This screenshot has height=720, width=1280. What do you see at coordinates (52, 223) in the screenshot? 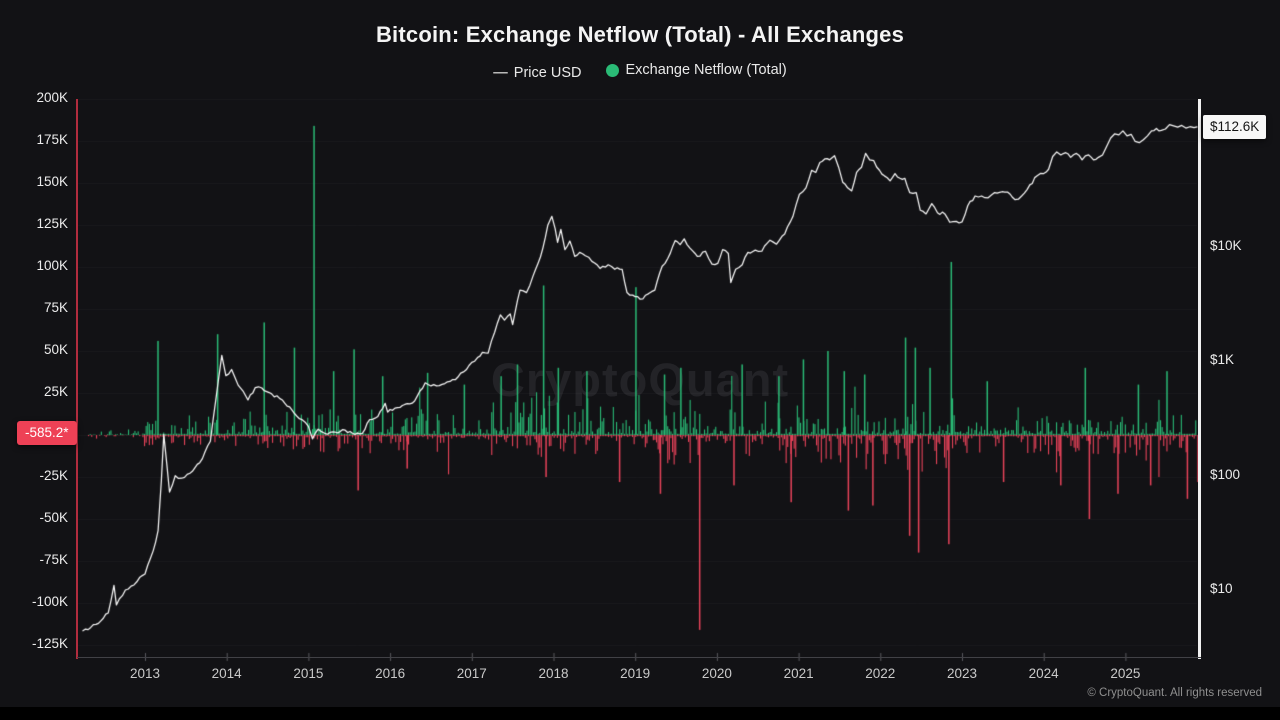
I see `left-axis-tick-label: 125K` at bounding box center [52, 223].